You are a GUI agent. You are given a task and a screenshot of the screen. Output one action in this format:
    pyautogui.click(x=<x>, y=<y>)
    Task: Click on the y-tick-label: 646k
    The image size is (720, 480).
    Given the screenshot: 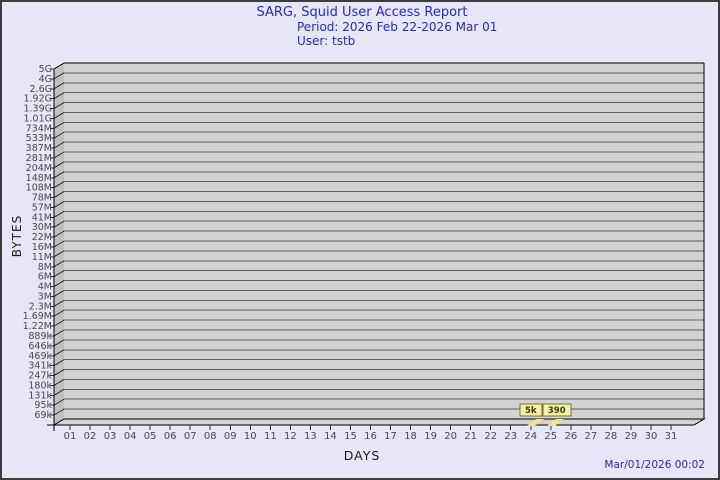 What is the action you would take?
    pyautogui.click(x=40, y=346)
    